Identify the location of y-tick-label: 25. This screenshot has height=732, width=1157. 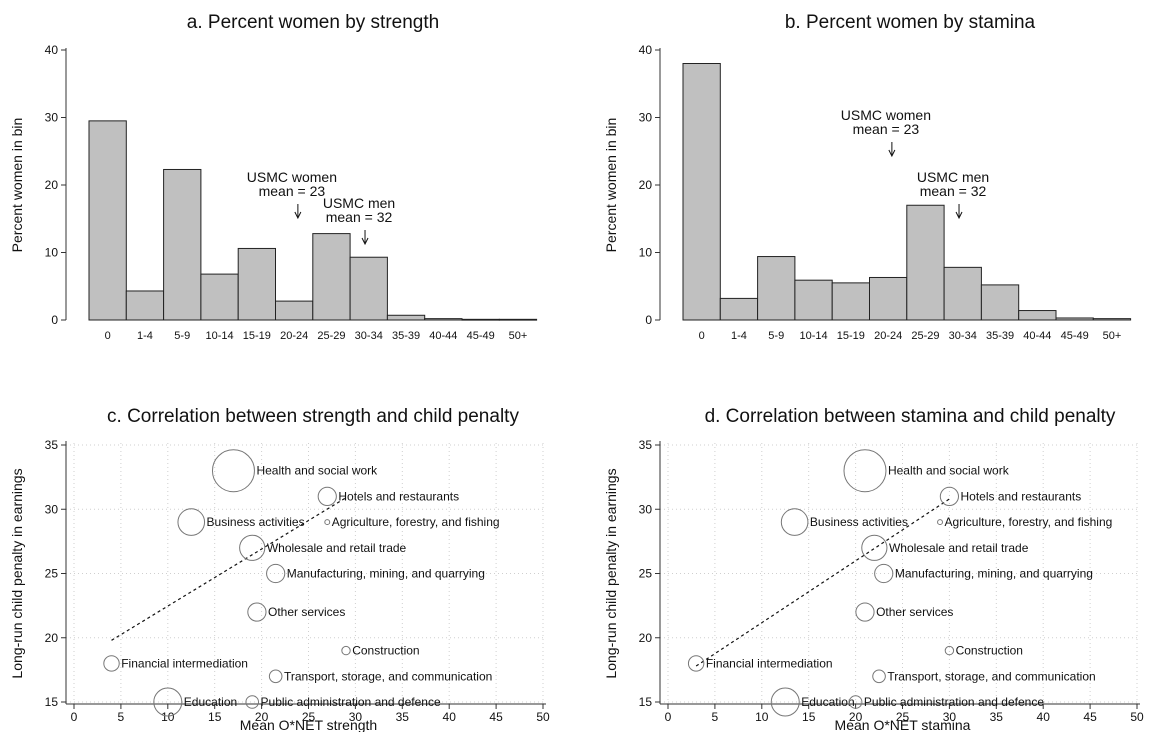
(646, 574).